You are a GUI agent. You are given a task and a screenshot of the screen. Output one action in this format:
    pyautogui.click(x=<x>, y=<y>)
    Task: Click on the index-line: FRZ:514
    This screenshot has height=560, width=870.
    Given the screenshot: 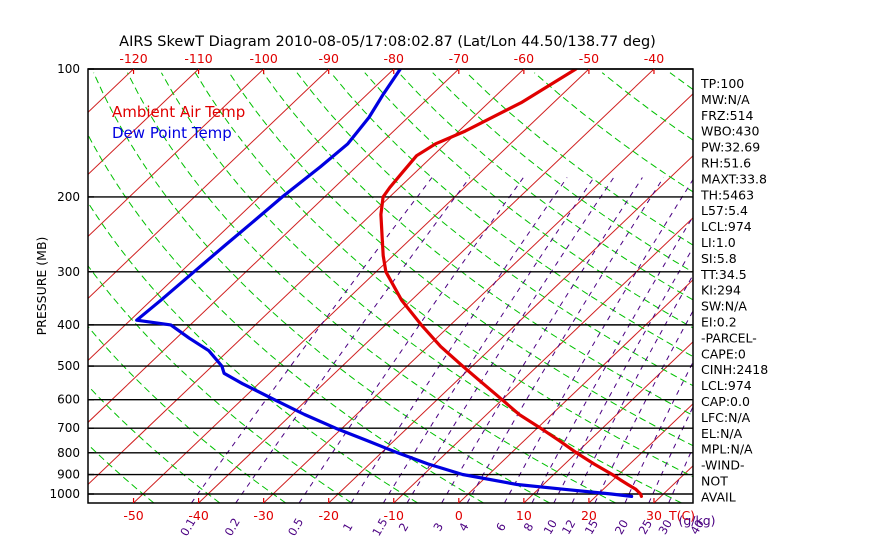 What is the action you would take?
    pyautogui.click(x=727, y=115)
    